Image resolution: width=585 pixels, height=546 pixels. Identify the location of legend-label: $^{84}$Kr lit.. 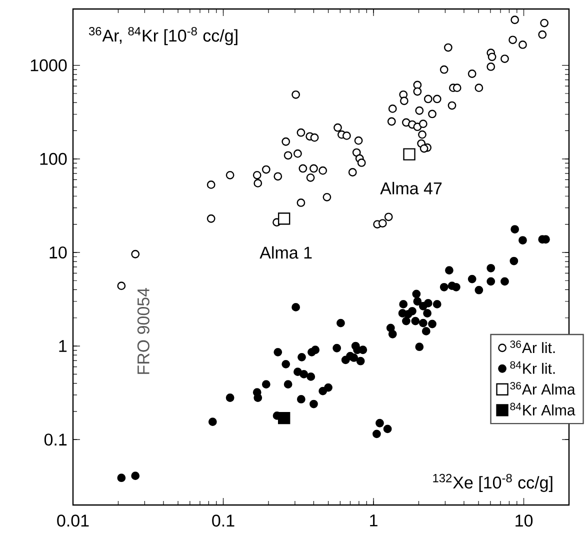
(532, 367).